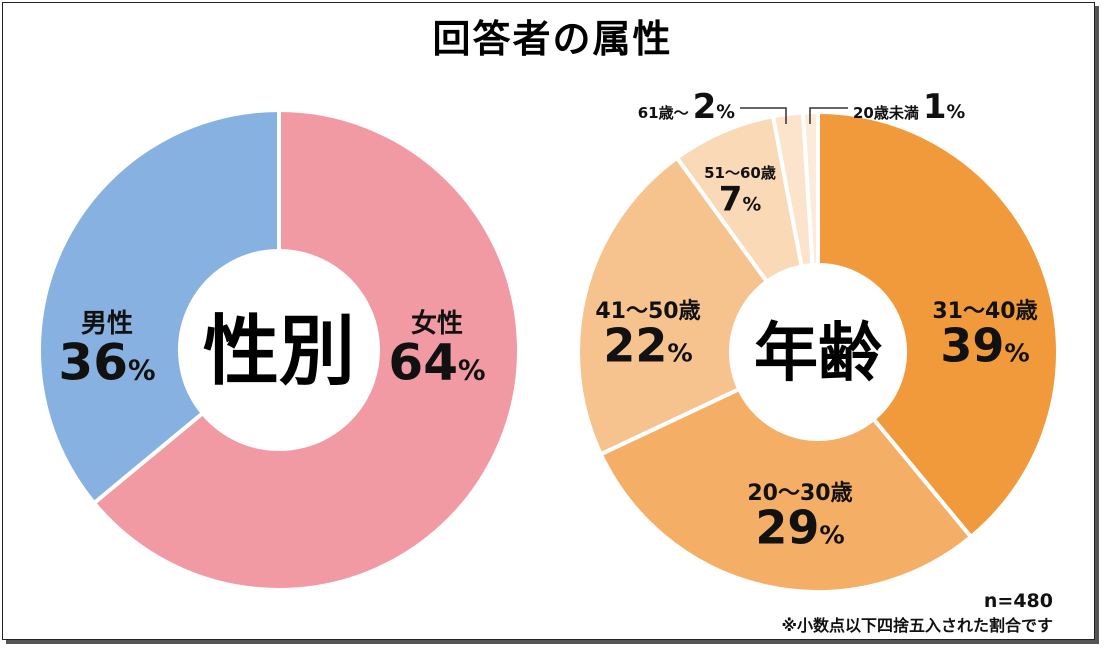 The width and height of the screenshot is (1105, 650). What do you see at coordinates (437, 323) in the screenshot?
I see `slice-category-label-0: 女性` at bounding box center [437, 323].